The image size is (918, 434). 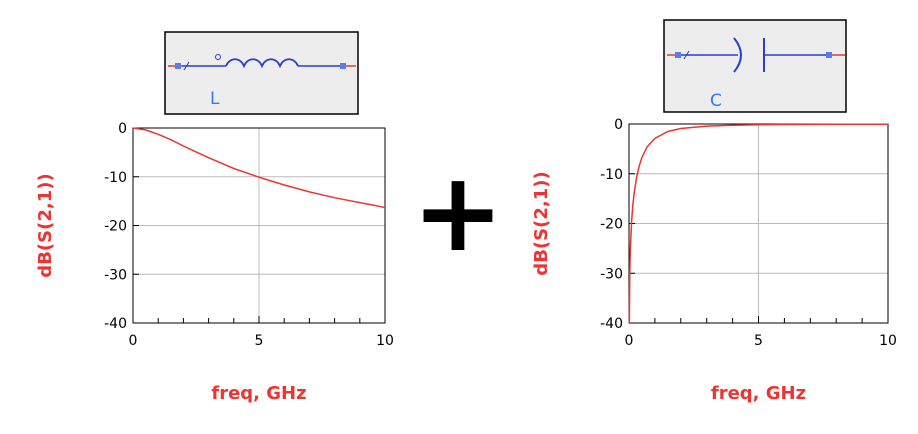 I want to click on capacitor-label: C, so click(x=716, y=101).